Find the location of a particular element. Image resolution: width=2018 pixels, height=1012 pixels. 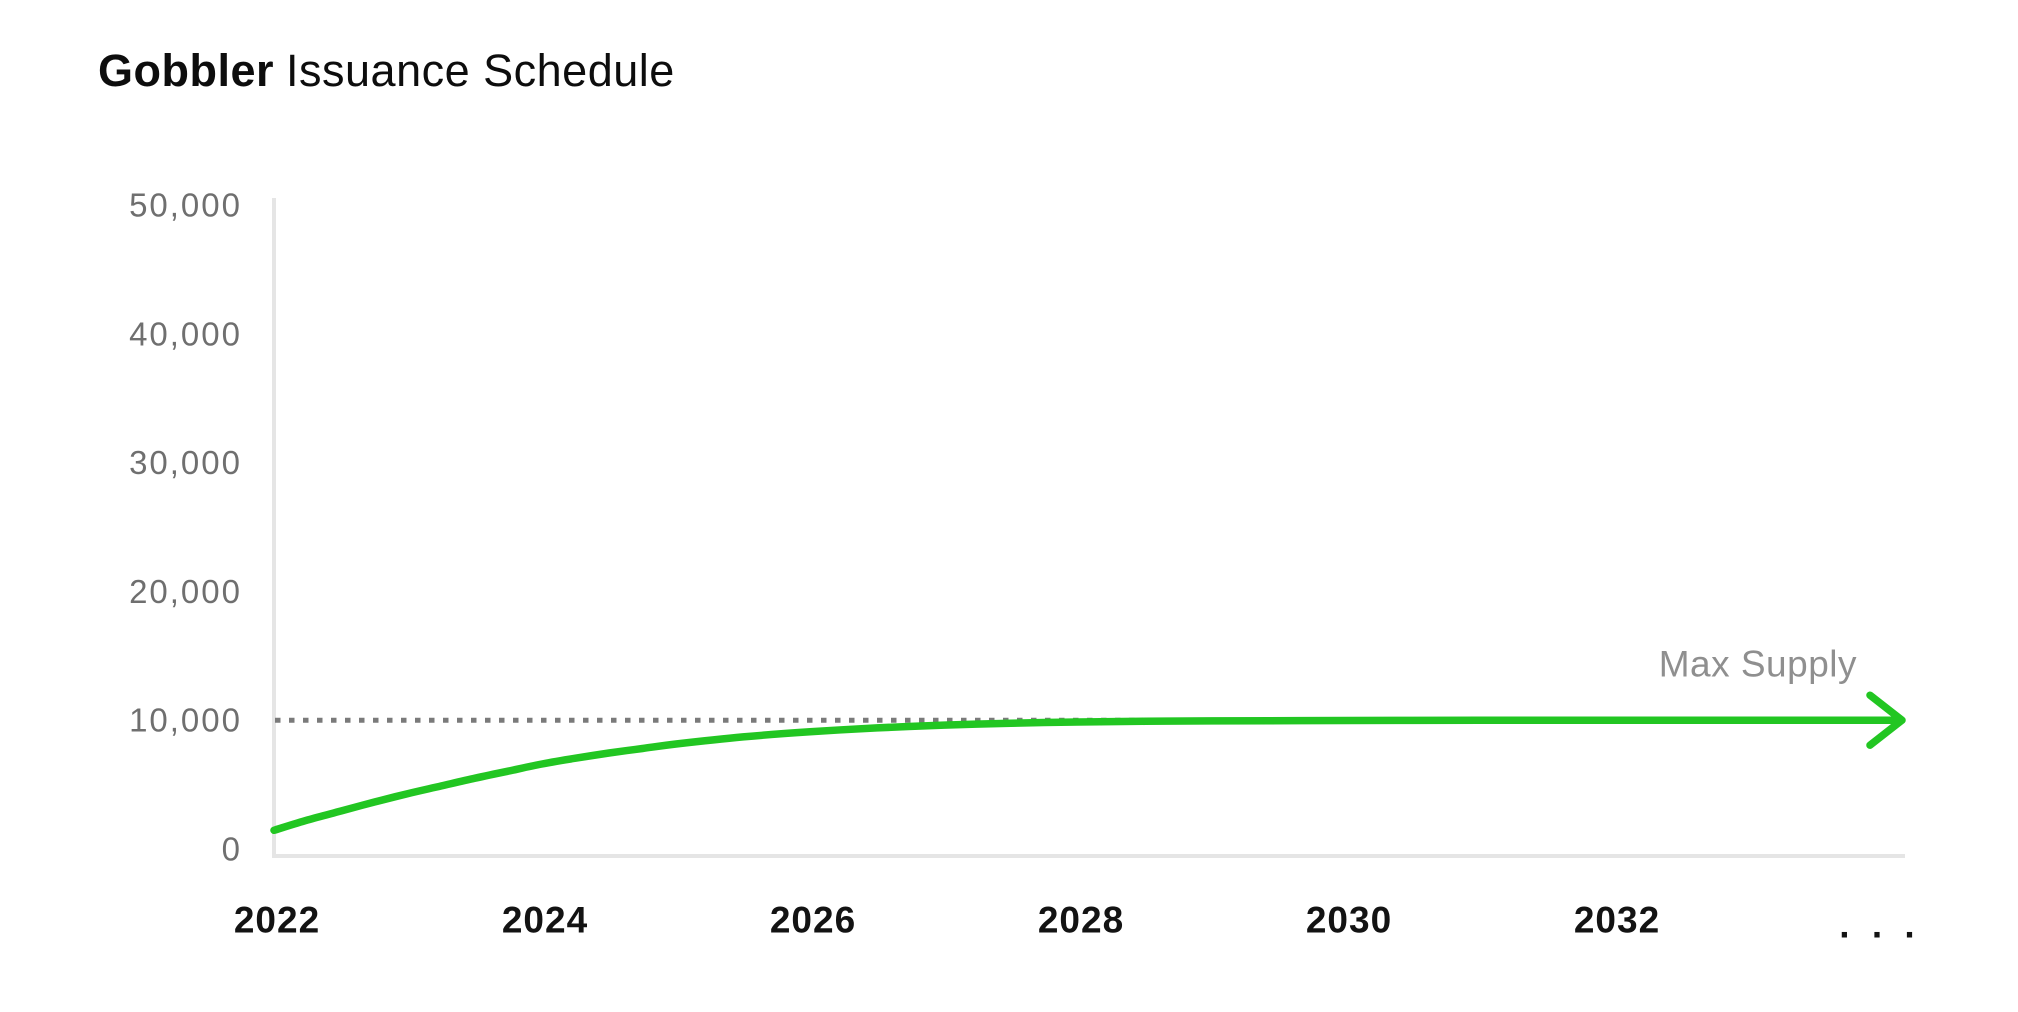

arrow-head-icon is located at coordinates (1886, 720).